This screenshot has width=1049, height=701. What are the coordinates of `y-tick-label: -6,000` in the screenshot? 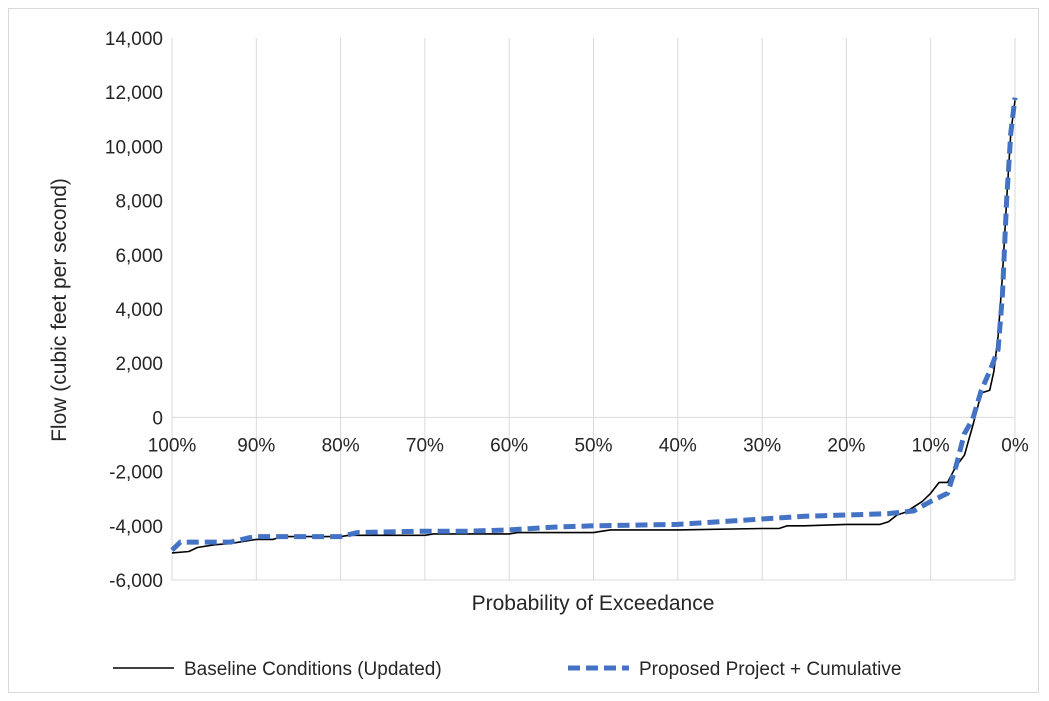 It's located at (136, 581).